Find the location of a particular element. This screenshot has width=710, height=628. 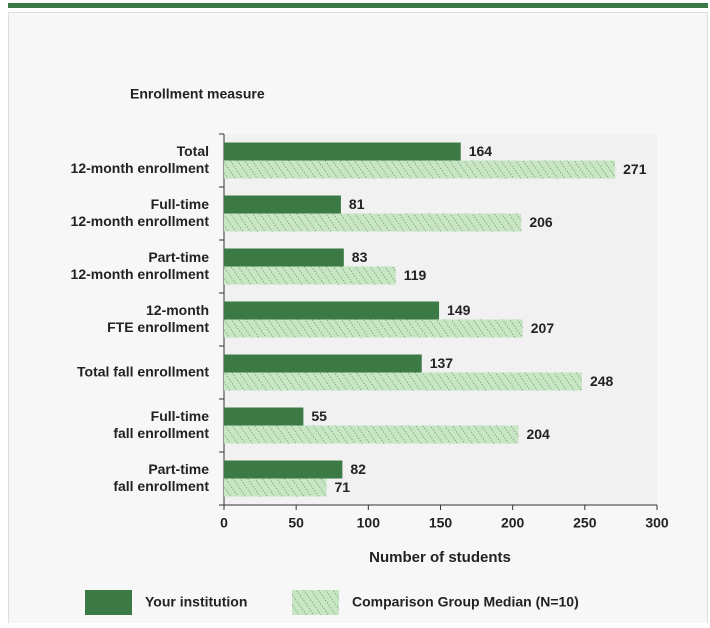

y-tick-label: Full-time 12-month enrollment is located at coordinates (140, 212).